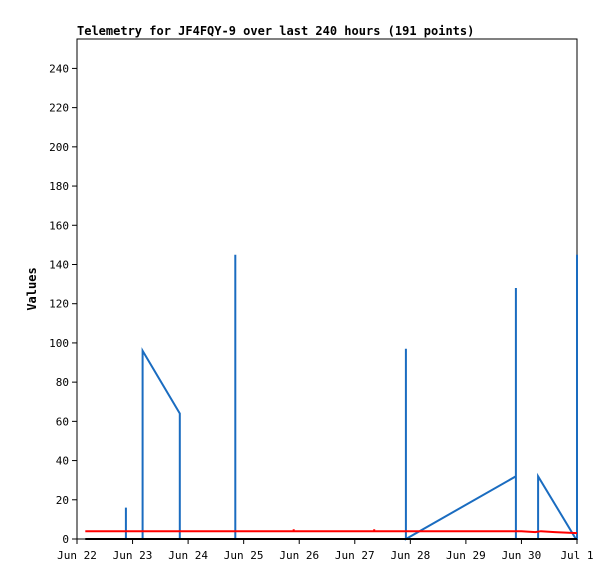 This screenshot has width=615, height=579. What do you see at coordinates (59, 186) in the screenshot?
I see `y-tick-label: 180` at bounding box center [59, 186].